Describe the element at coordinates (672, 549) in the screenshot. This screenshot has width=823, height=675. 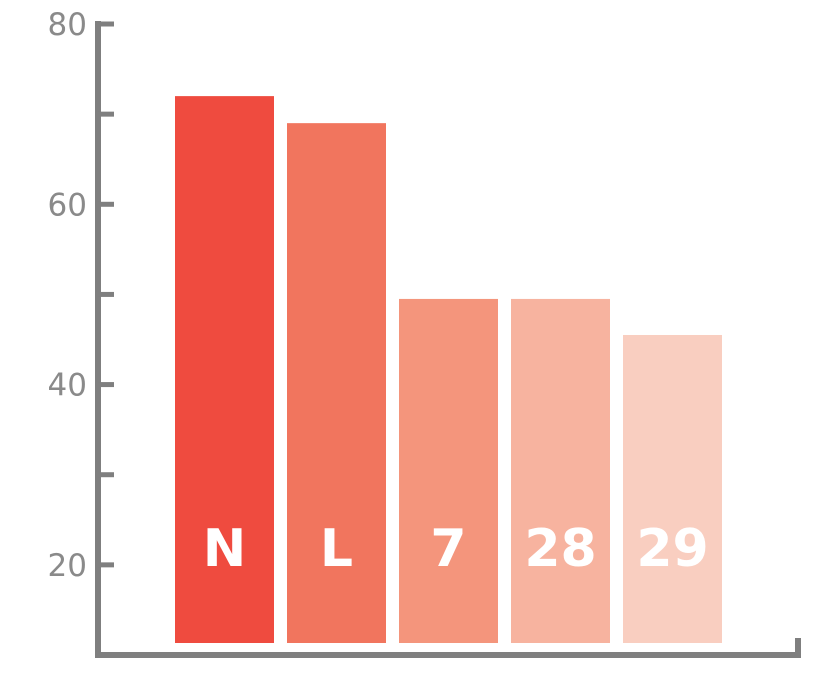
I see `bar-label-29: 29` at that location.